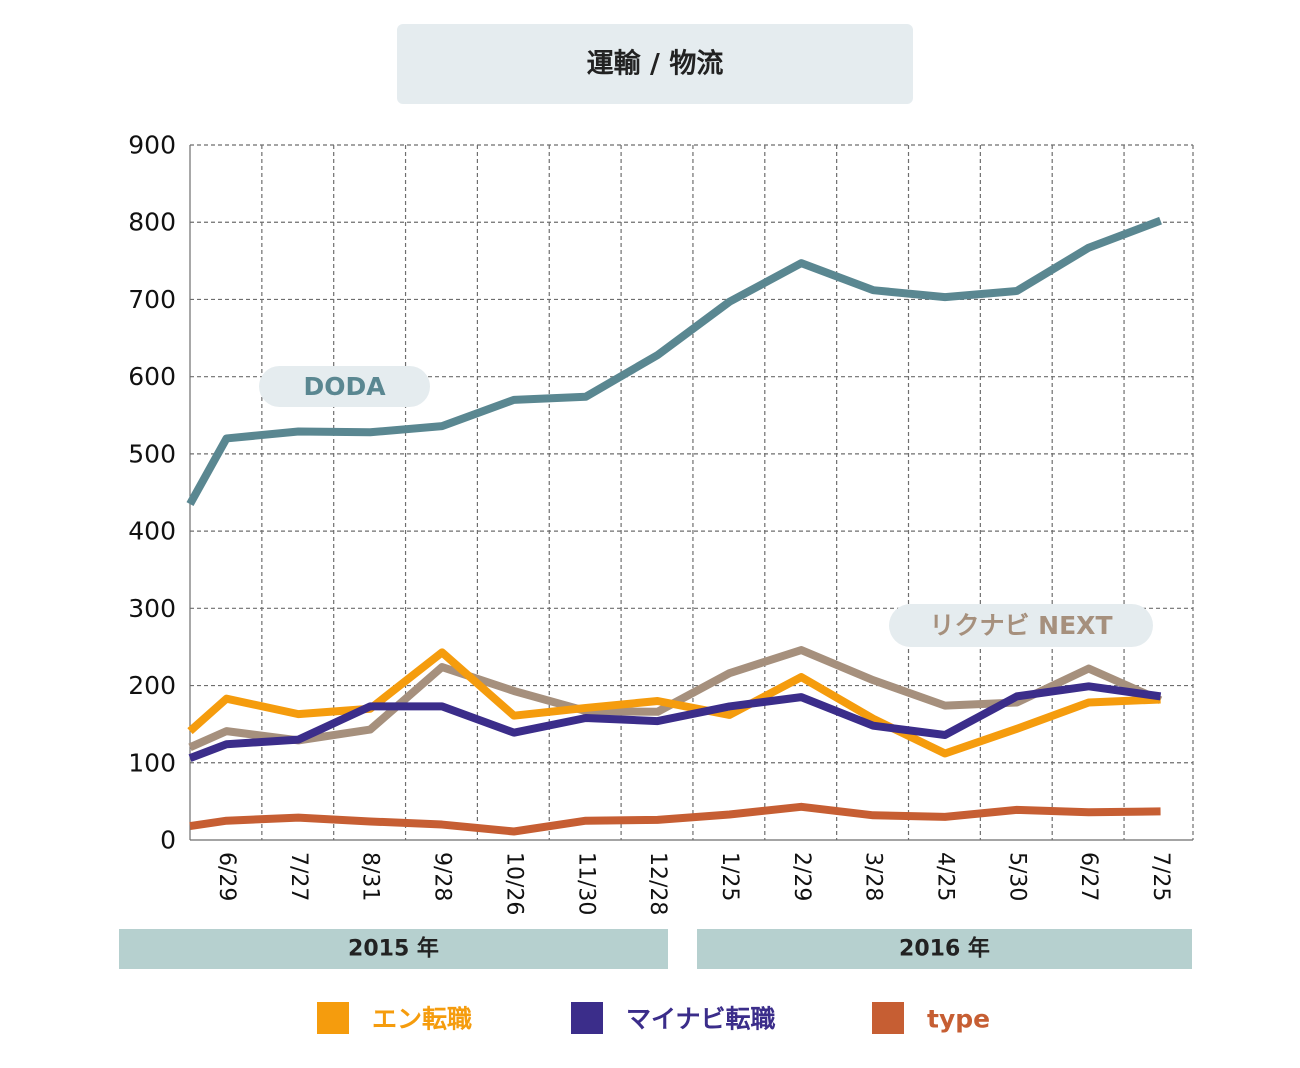 The width and height of the screenshot is (1300, 1068). I want to click on year-bands: 2015 年 2016 年, so click(655, 949).